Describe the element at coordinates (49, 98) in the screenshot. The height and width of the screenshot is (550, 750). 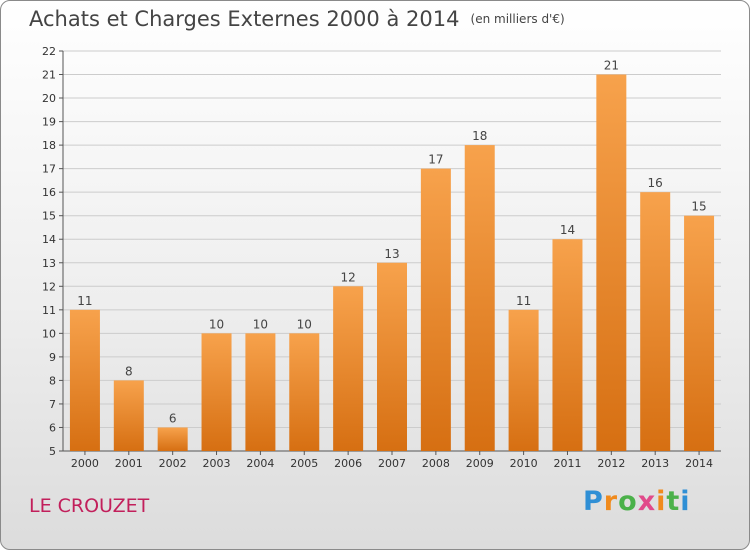
I see `y-tick-label: 20` at that location.